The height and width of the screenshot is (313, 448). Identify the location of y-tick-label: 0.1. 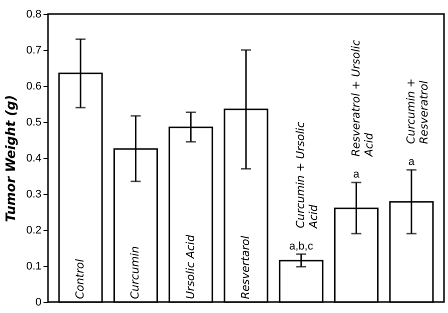
(34, 266).